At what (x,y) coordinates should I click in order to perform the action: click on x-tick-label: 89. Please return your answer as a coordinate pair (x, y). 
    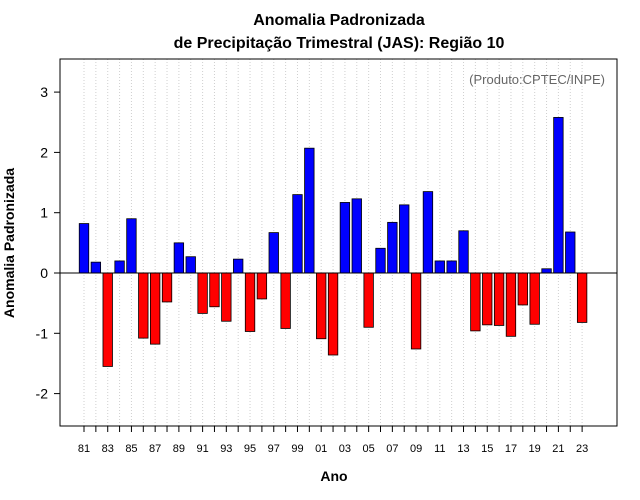
    Looking at the image, I should click on (179, 449).